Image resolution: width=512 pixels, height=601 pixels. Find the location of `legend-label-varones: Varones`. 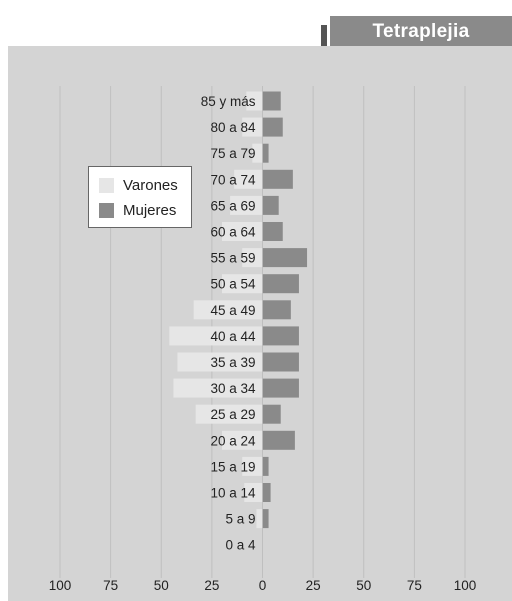

legend-label-varones: Varones is located at coordinates (150, 185).